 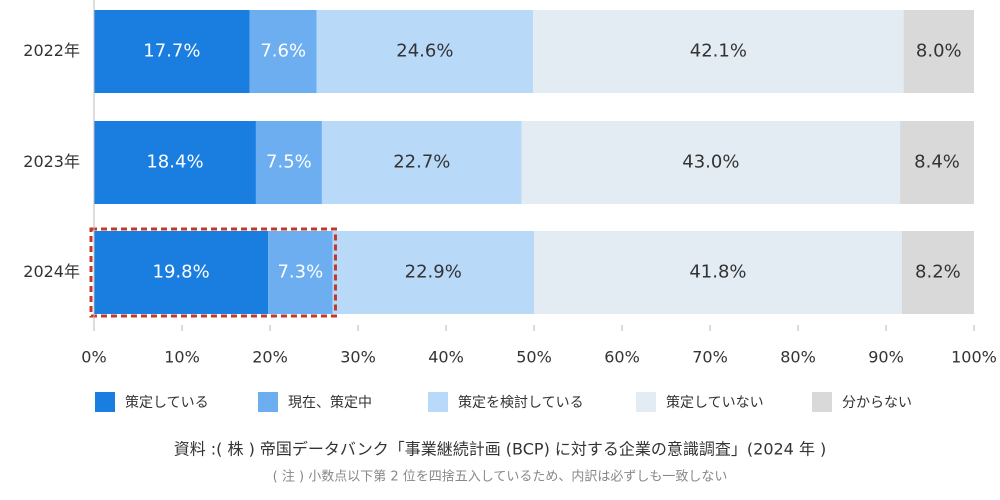 I want to click on data-label: 8.2%, so click(x=938, y=272).